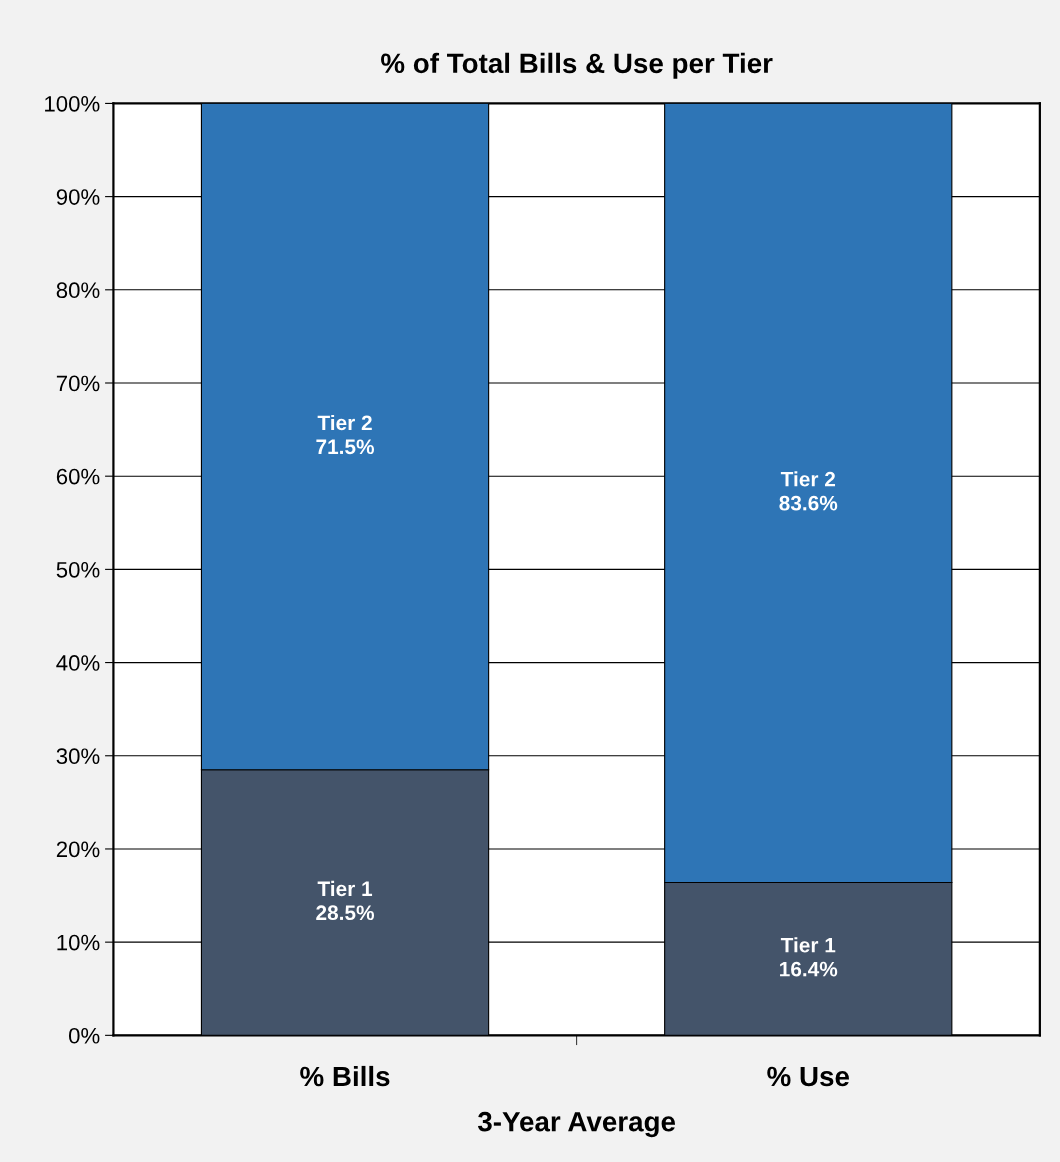  I want to click on x-tick-label: % Bills, so click(345, 1076).